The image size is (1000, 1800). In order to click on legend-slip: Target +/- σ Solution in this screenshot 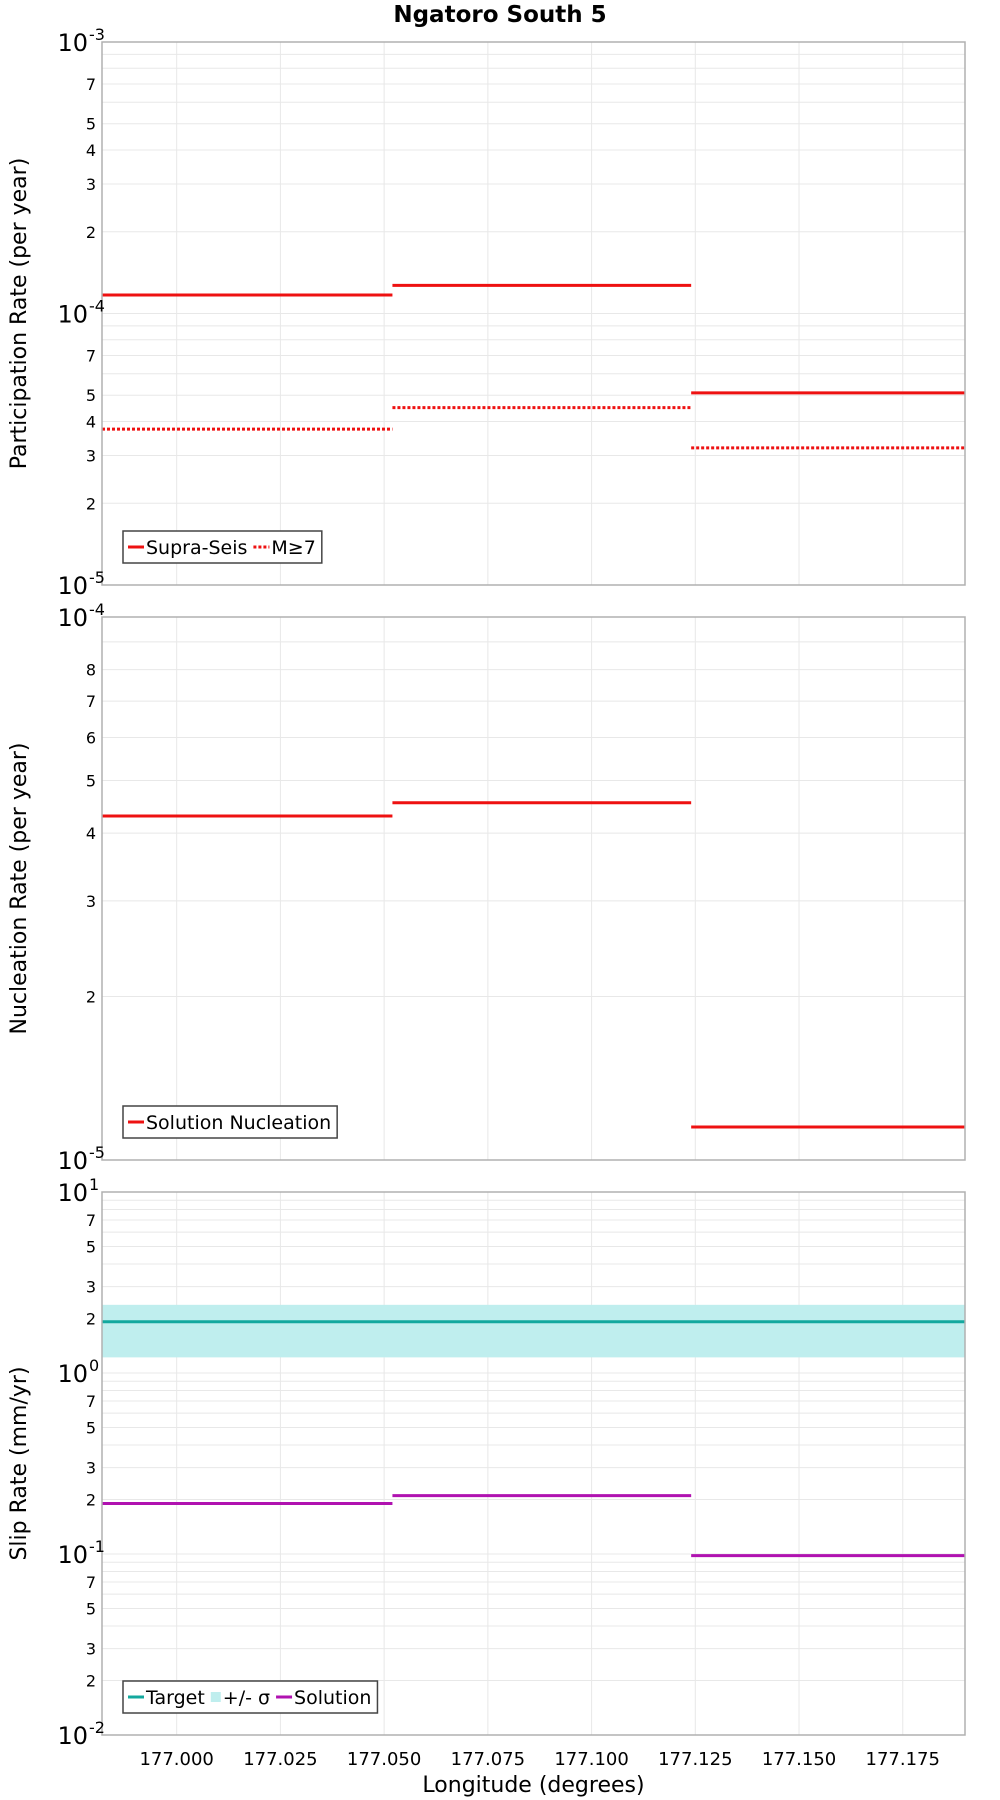, I will do `click(250, 1697)`.